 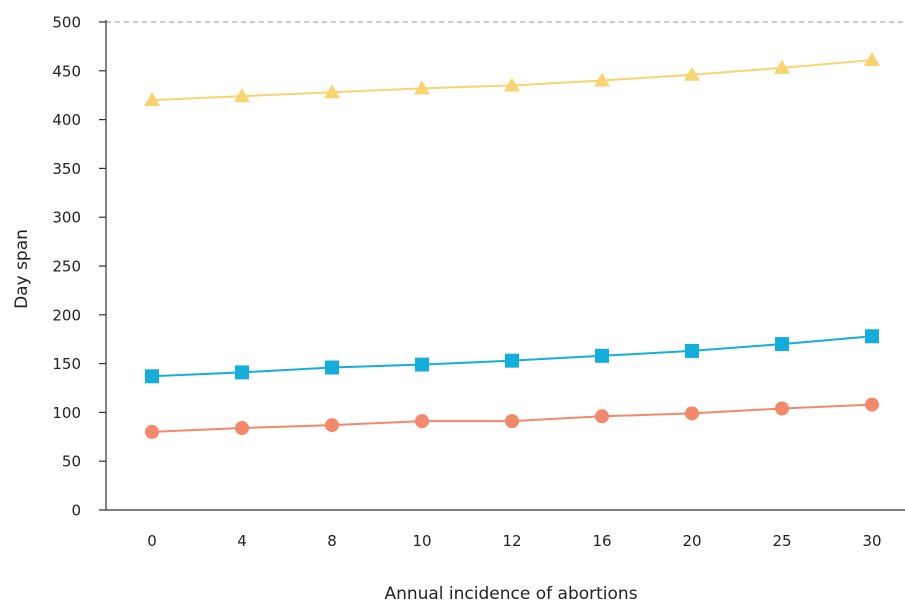 What do you see at coordinates (421, 541) in the screenshot?
I see `x-tick-label: 10` at bounding box center [421, 541].